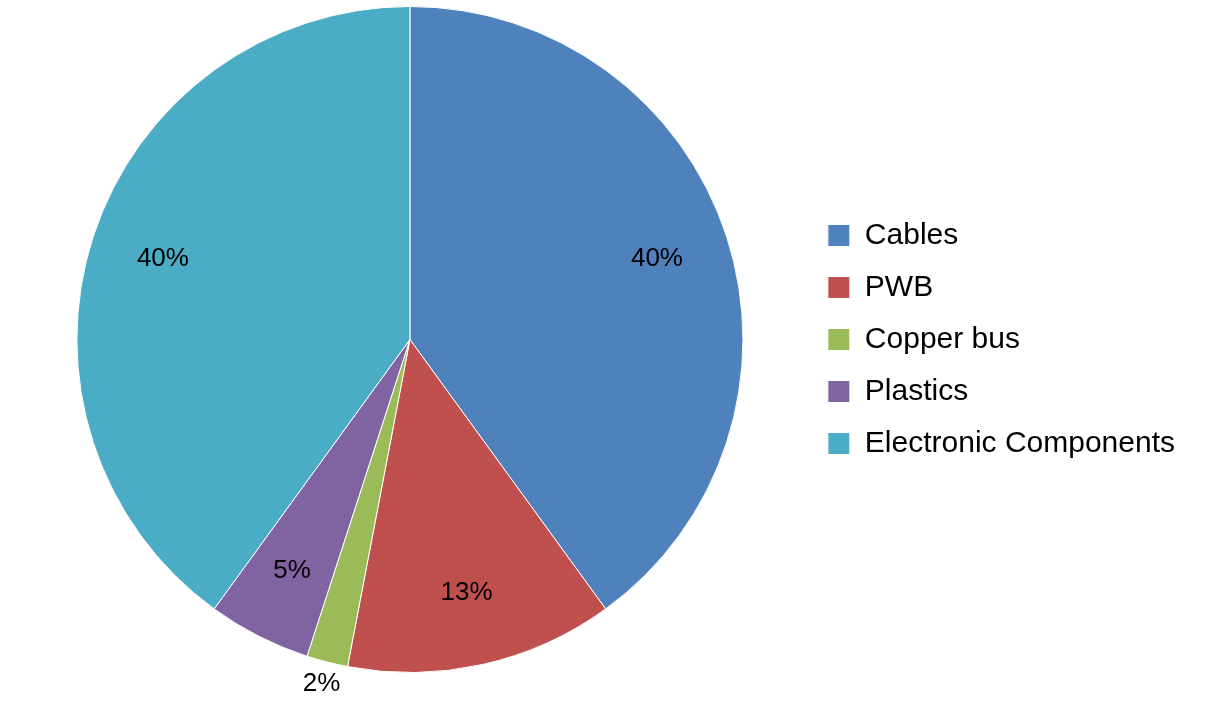 The width and height of the screenshot is (1205, 707). I want to click on legend-label: Electronic Components, so click(1019, 441).